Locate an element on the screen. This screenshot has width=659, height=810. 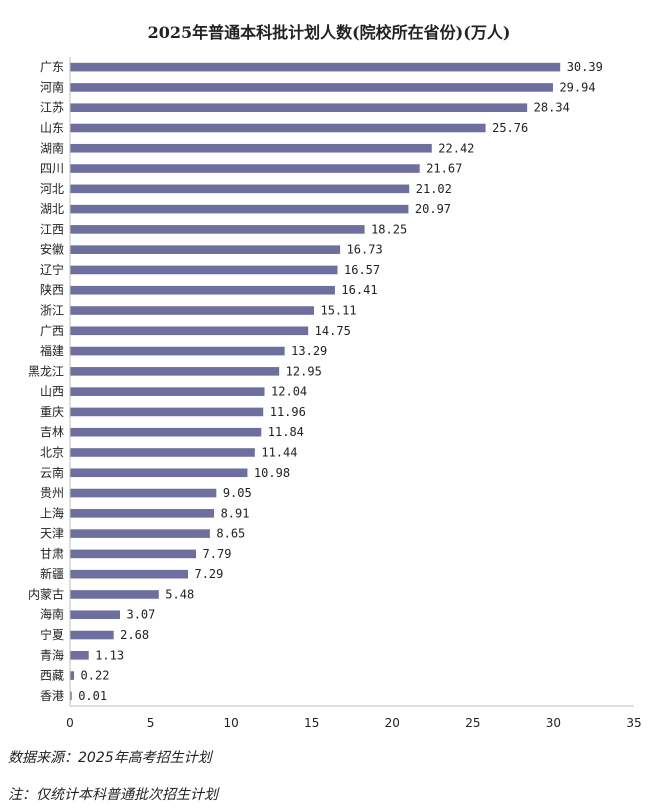
category-label: 云南 is located at coordinates (52, 472).